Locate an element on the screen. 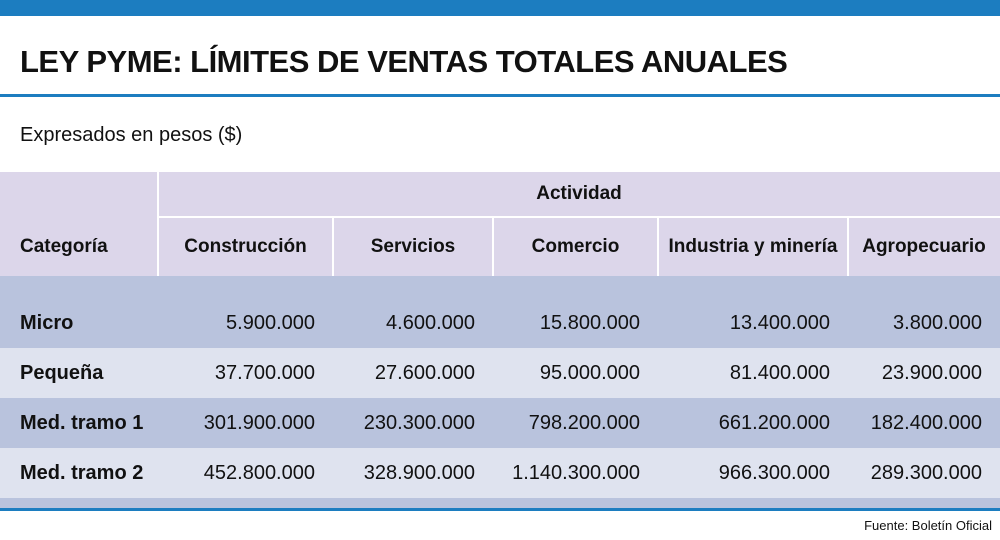  source: Fuente: Boletín Oficial is located at coordinates (928, 525).